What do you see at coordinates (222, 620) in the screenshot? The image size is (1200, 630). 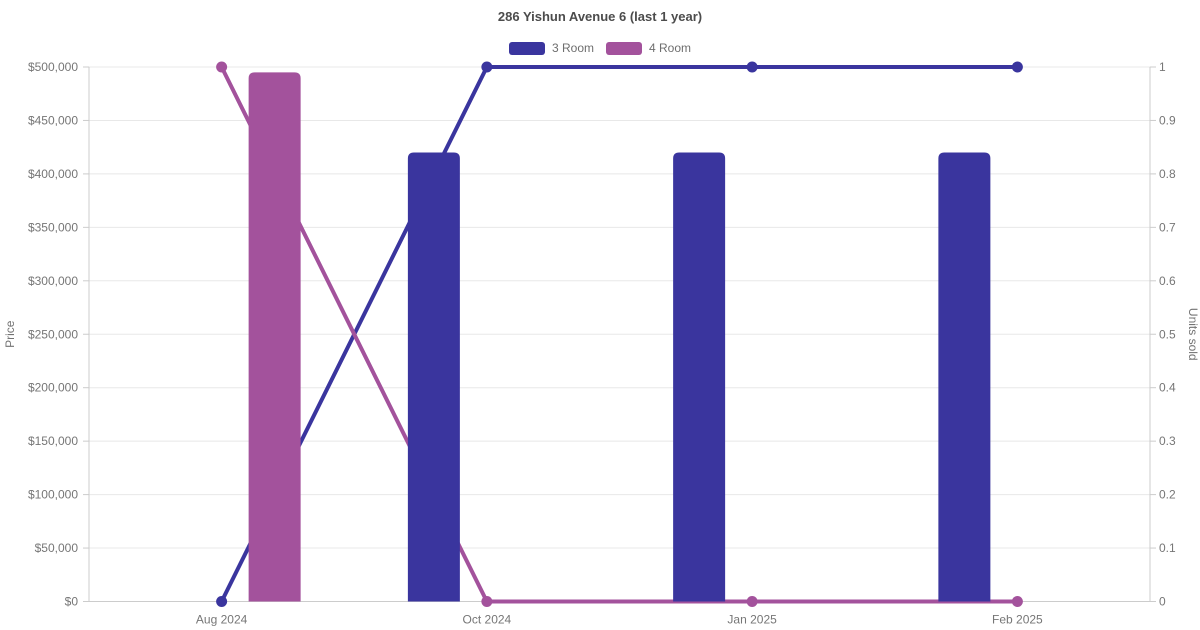 I see `x-tick-label-aug-2024: Aug 2024` at bounding box center [222, 620].